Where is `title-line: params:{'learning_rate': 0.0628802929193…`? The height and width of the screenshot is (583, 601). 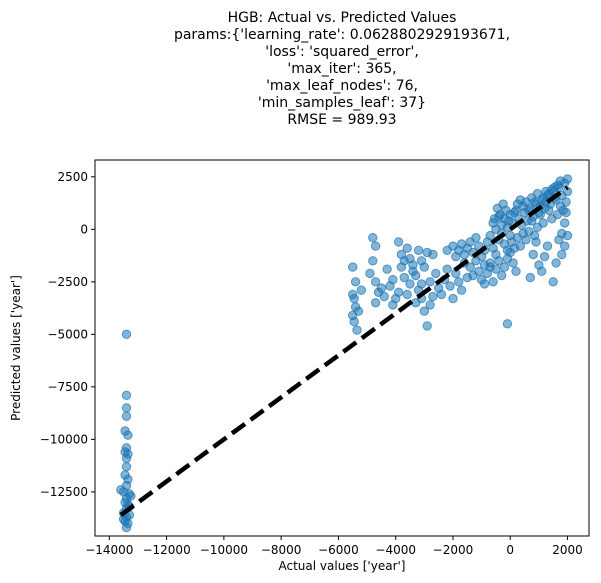 title-line: params:{'learning_rate': 0.0628802929193… is located at coordinates (342, 35).